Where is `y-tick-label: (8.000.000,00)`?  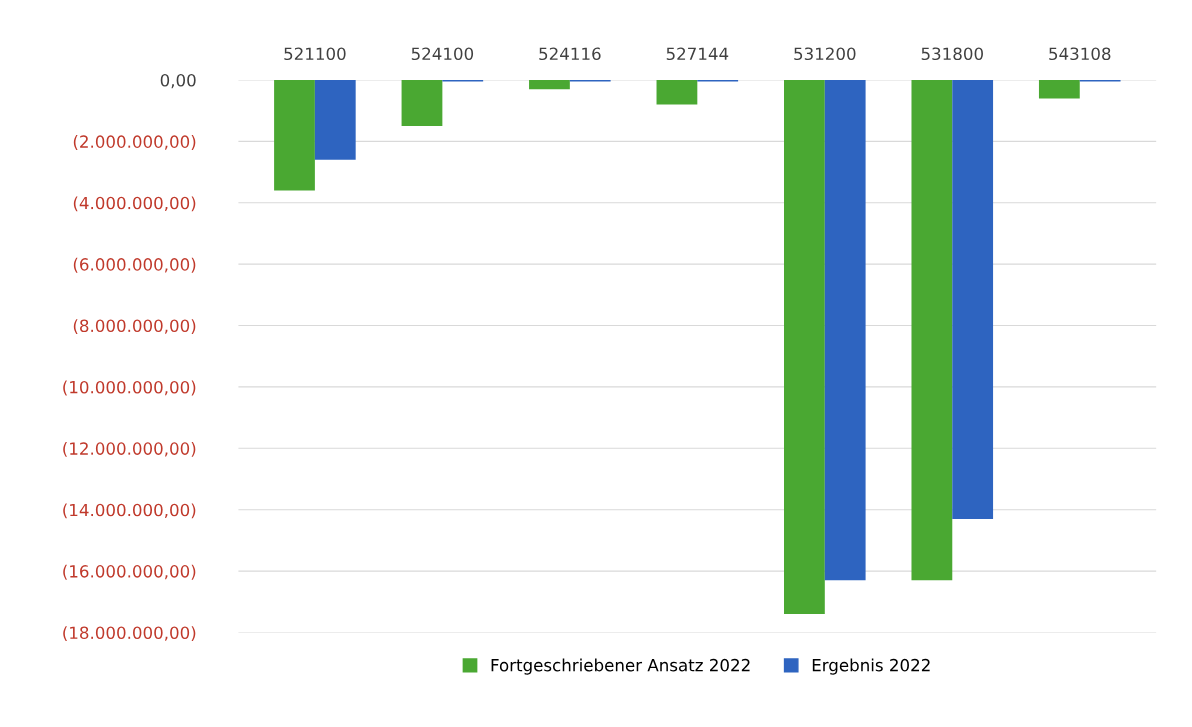
y-tick-label: (8.000.000,00) is located at coordinates (134, 327).